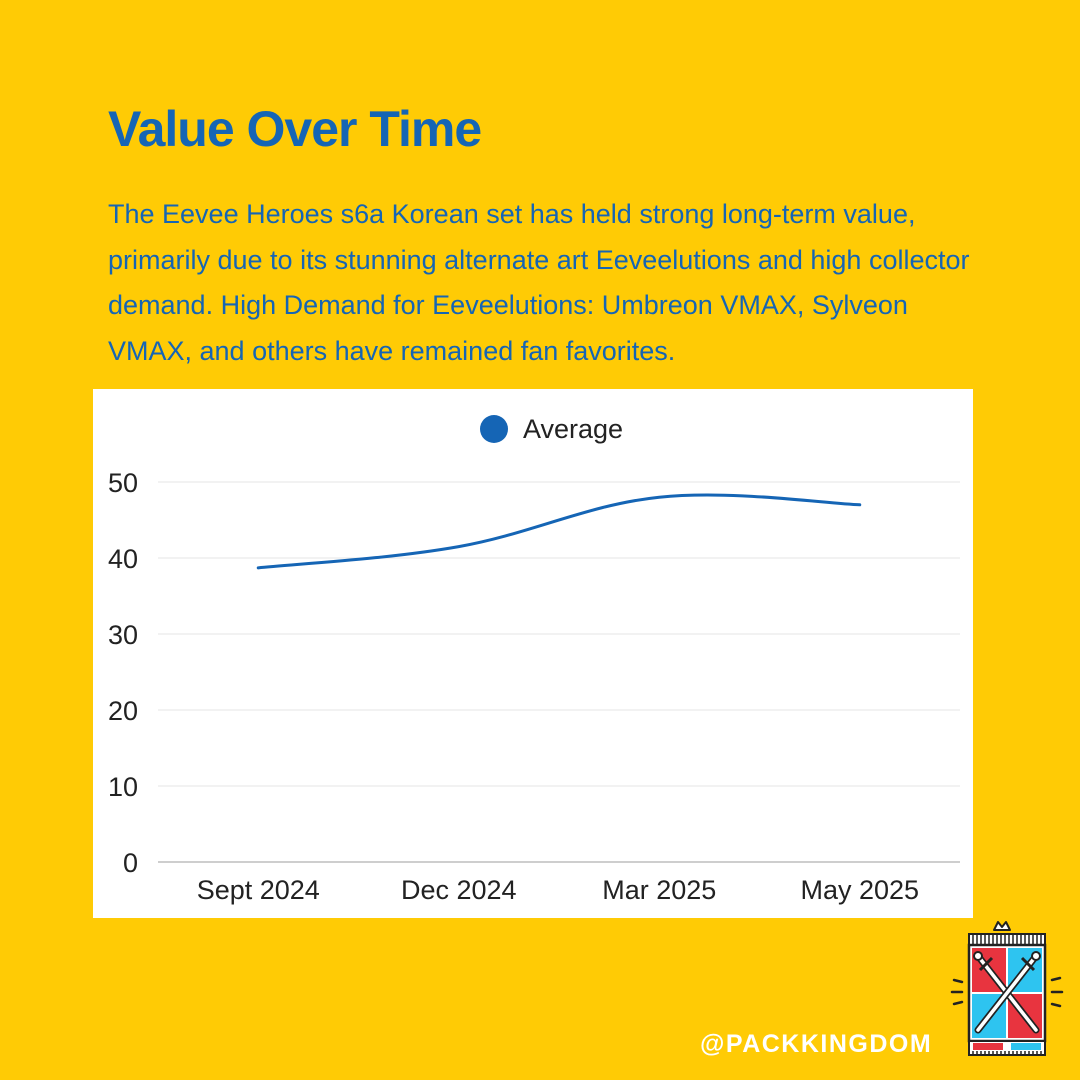 This screenshot has height=1080, width=1080. Describe the element at coordinates (494, 429) in the screenshot. I see `legend-marker` at that location.